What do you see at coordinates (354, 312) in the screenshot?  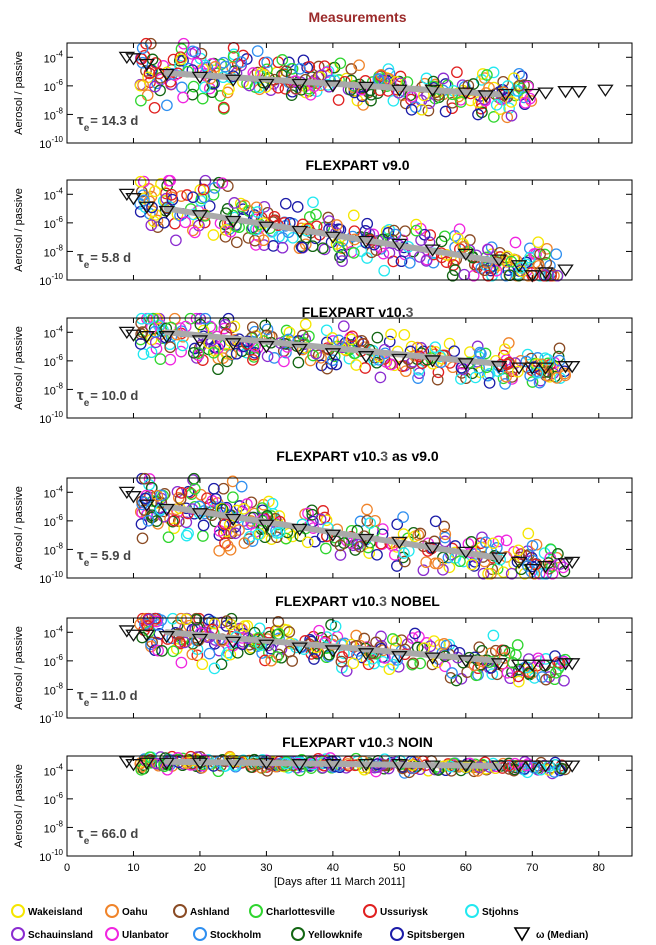 I see `panel-title-part: FLEXPART v10.` at bounding box center [354, 312].